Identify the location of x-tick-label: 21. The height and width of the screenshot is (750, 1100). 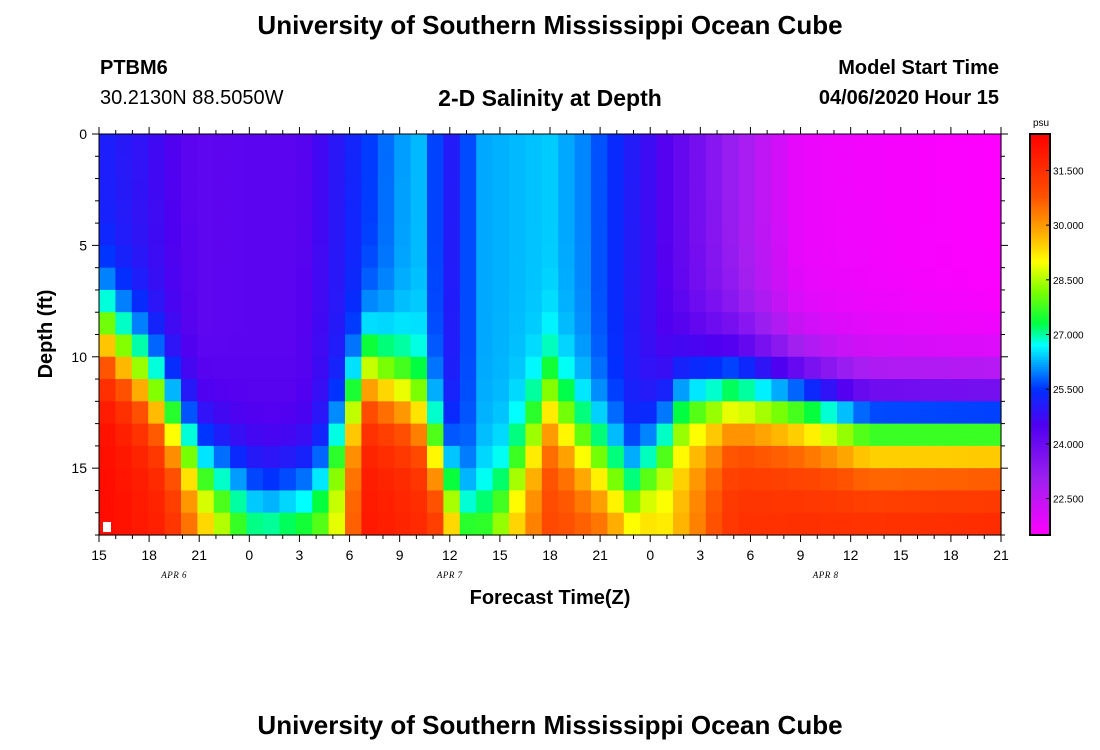
(199, 555).